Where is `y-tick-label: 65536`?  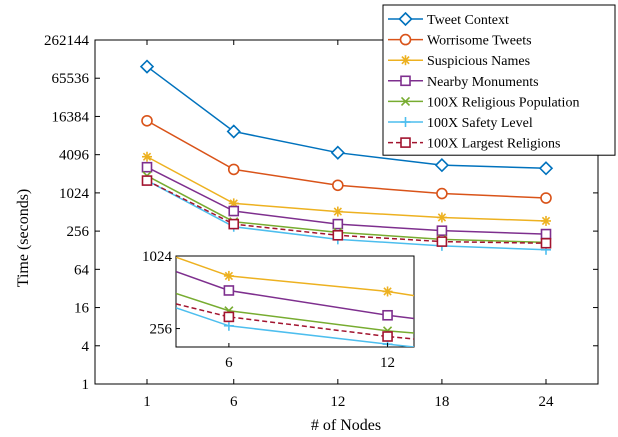 y-tick-label: 65536 is located at coordinates (71, 79).